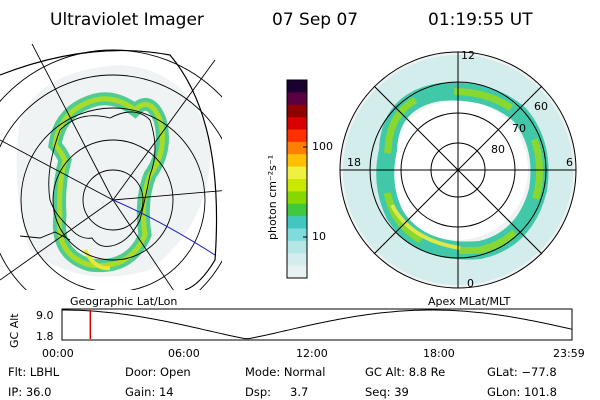  What do you see at coordinates (498, 149) in the screenshot?
I see `mlat-label-80: 80` at bounding box center [498, 149].